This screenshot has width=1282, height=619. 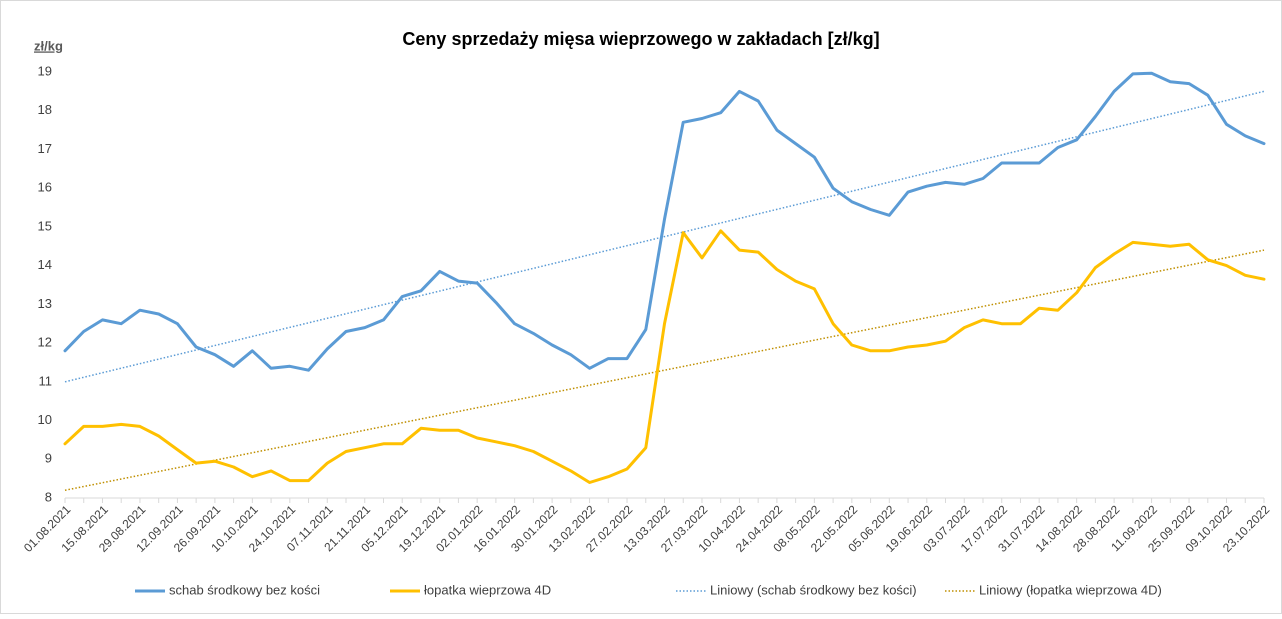 What do you see at coordinates (45, 187) in the screenshot?
I see `y-tick-label: 16` at bounding box center [45, 187].